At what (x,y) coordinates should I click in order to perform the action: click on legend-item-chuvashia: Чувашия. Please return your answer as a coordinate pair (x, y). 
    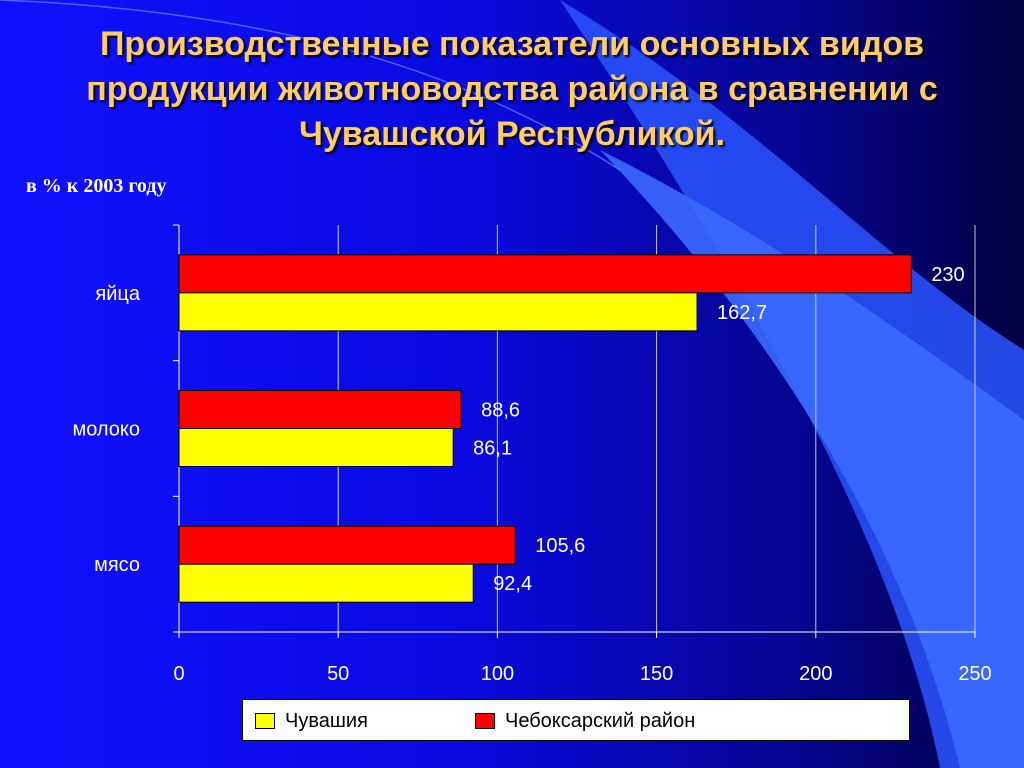
    Looking at the image, I should click on (311, 721).